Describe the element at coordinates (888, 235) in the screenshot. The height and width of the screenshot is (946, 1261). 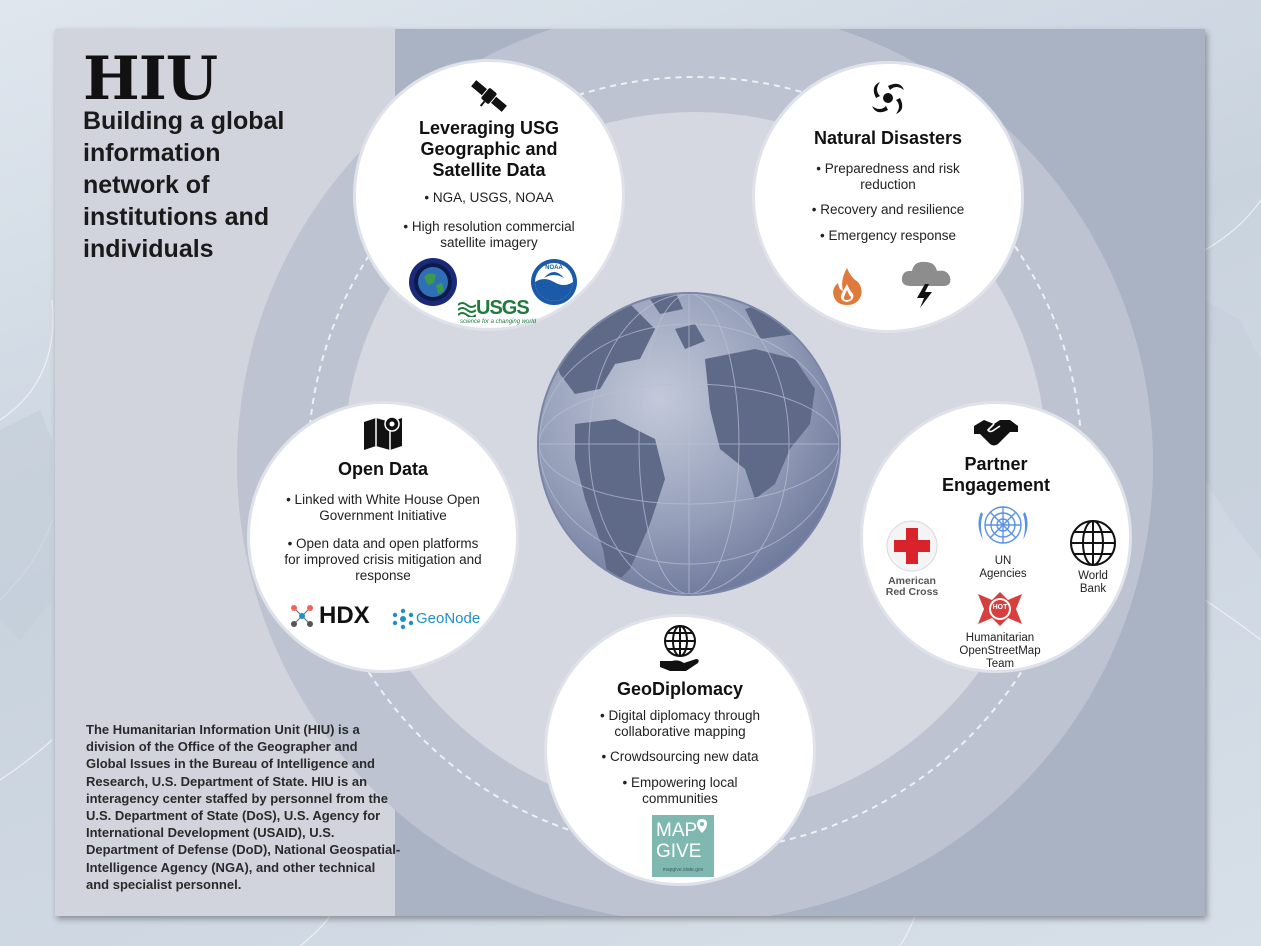
I see `node-bullet: • Emergency response` at that location.